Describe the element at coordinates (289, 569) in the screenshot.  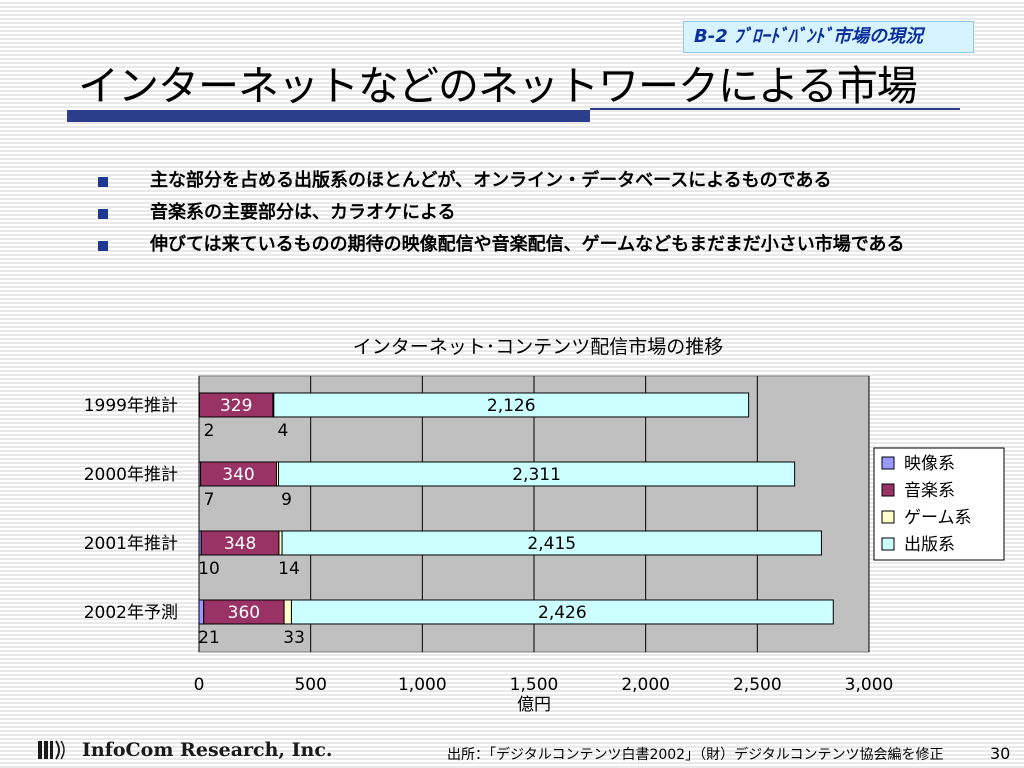
I see `data-label: 14` at that location.